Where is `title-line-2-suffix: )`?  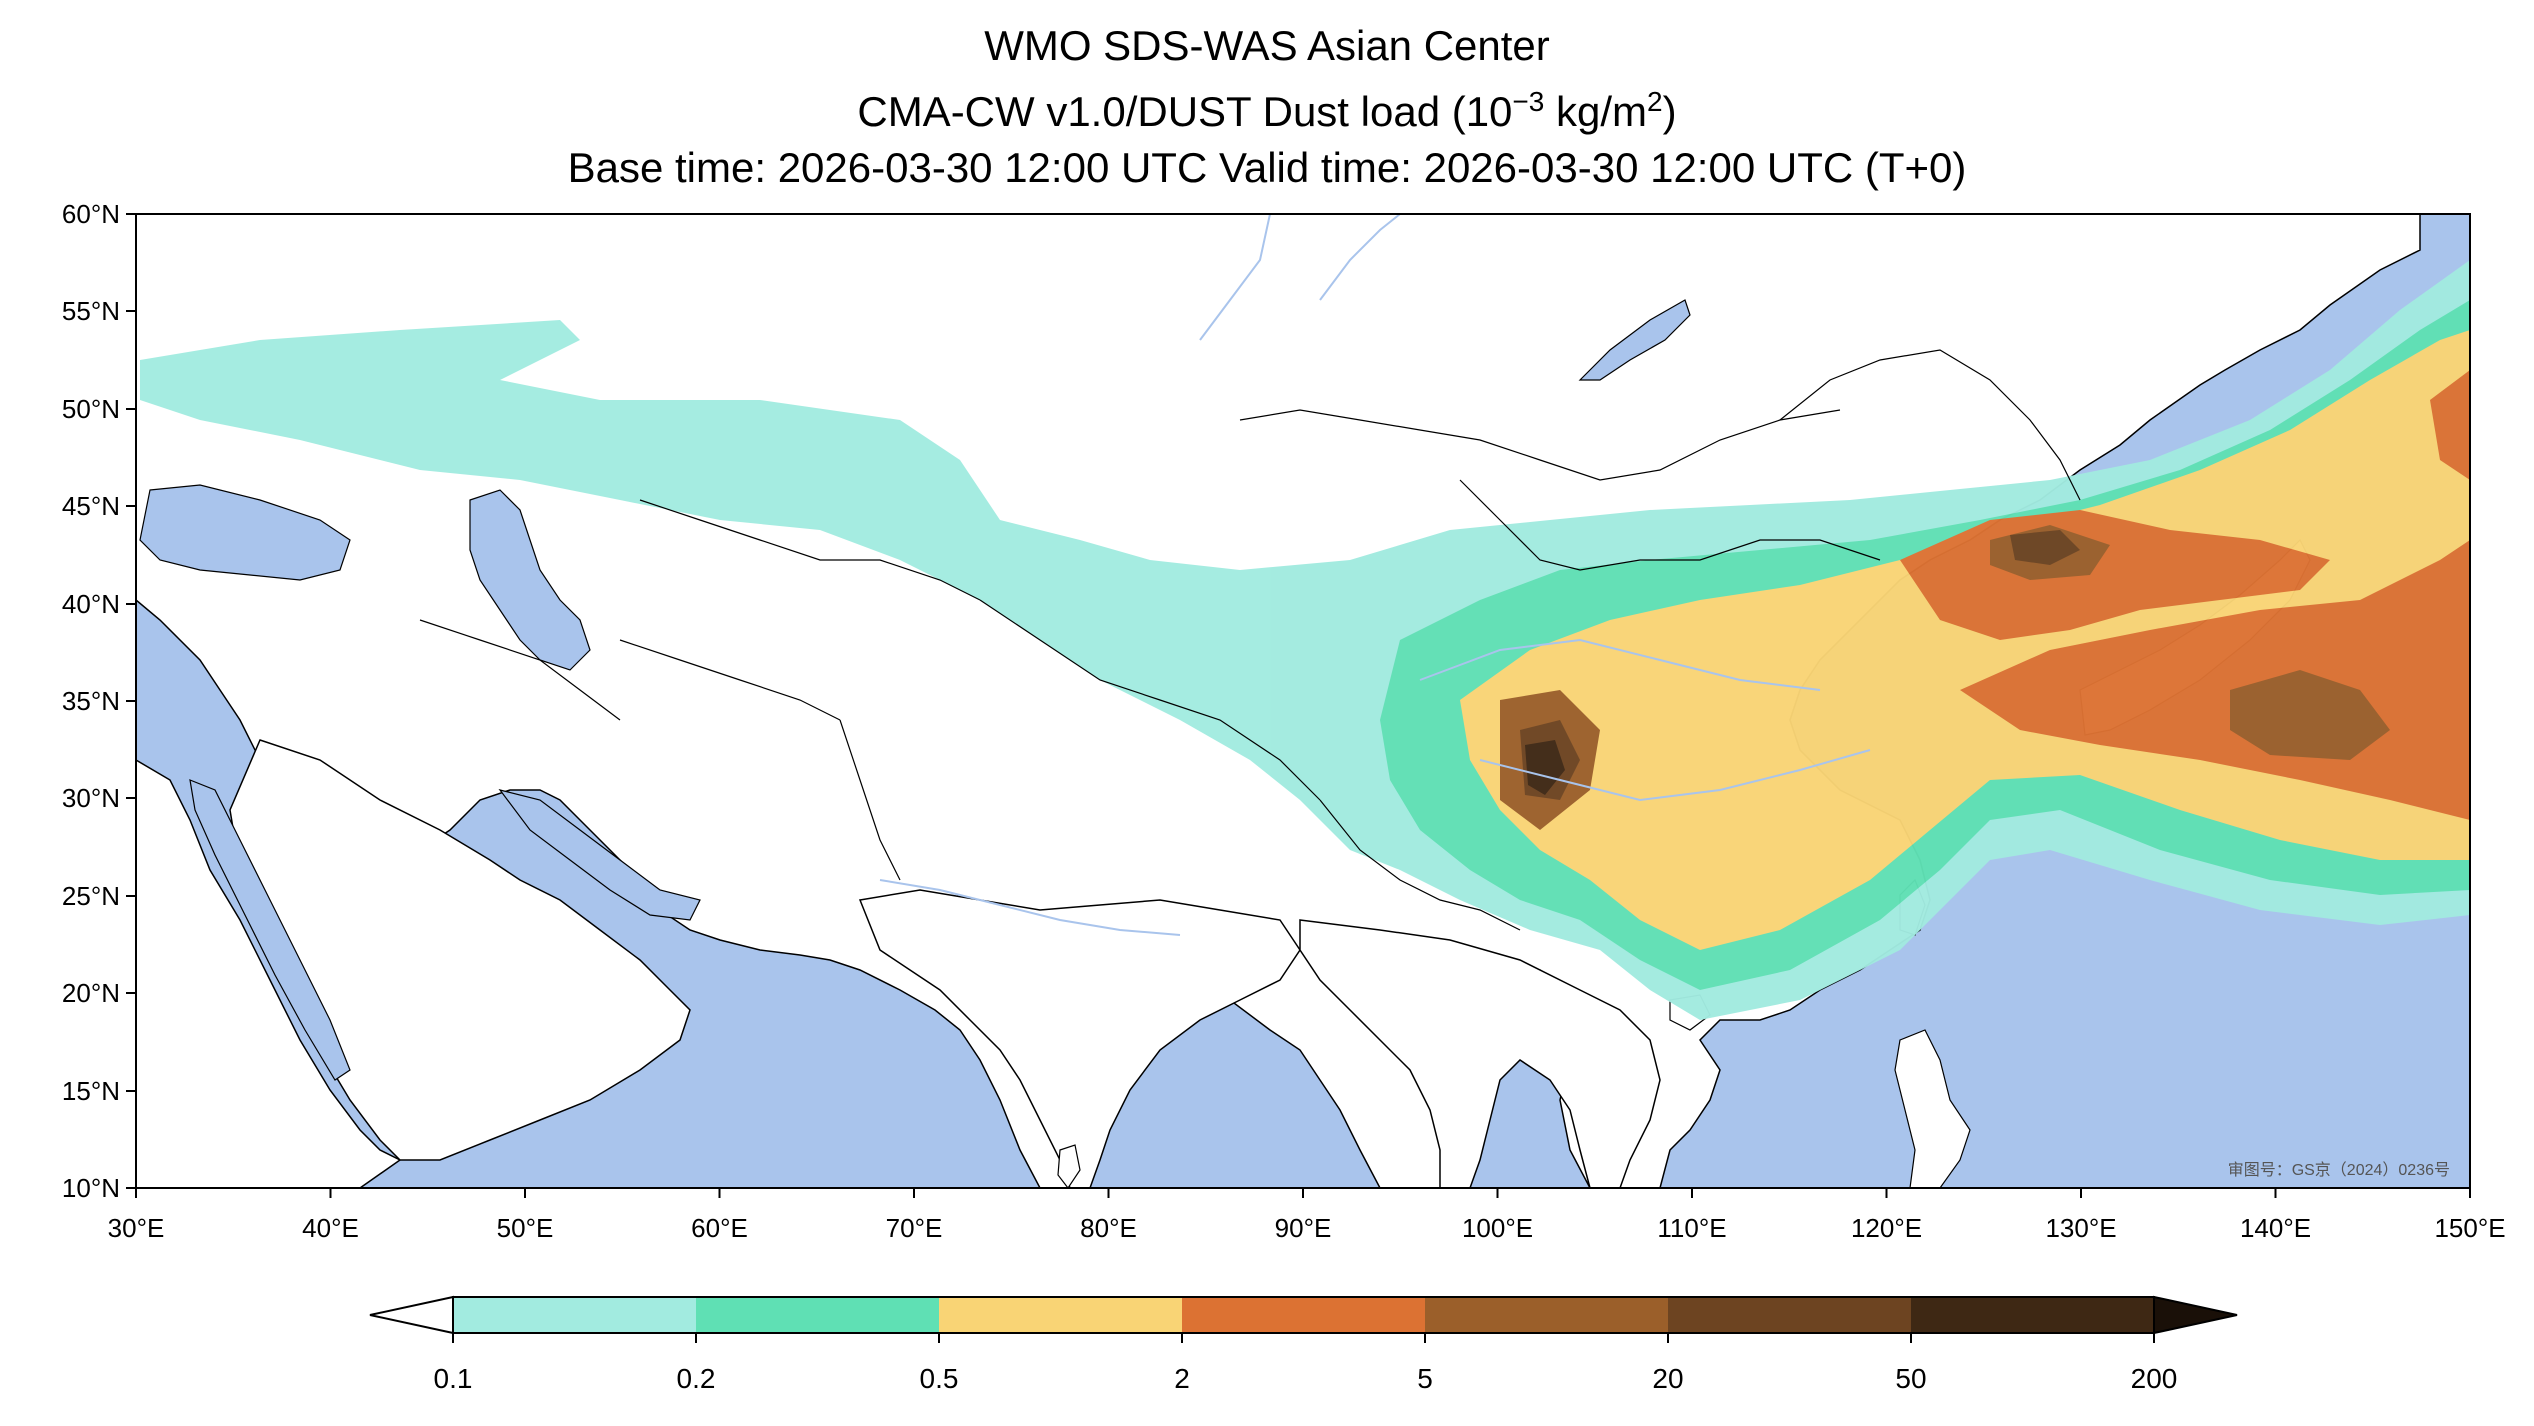 title-line-2-suffix: ) is located at coordinates (1669, 111).